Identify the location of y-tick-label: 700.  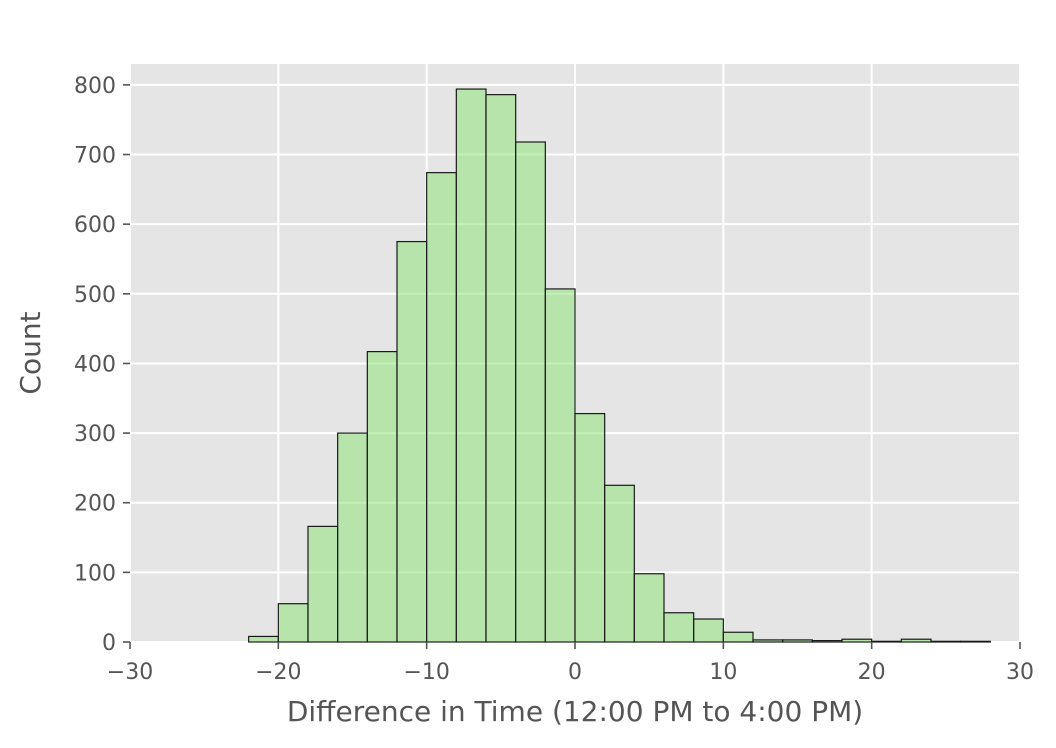
(95, 156).